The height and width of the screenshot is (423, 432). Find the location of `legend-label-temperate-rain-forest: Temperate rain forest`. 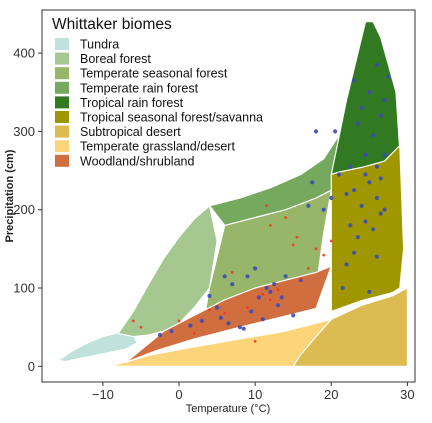

legend-label-temperate-rain-forest: Temperate rain forest is located at coordinates (139, 88).